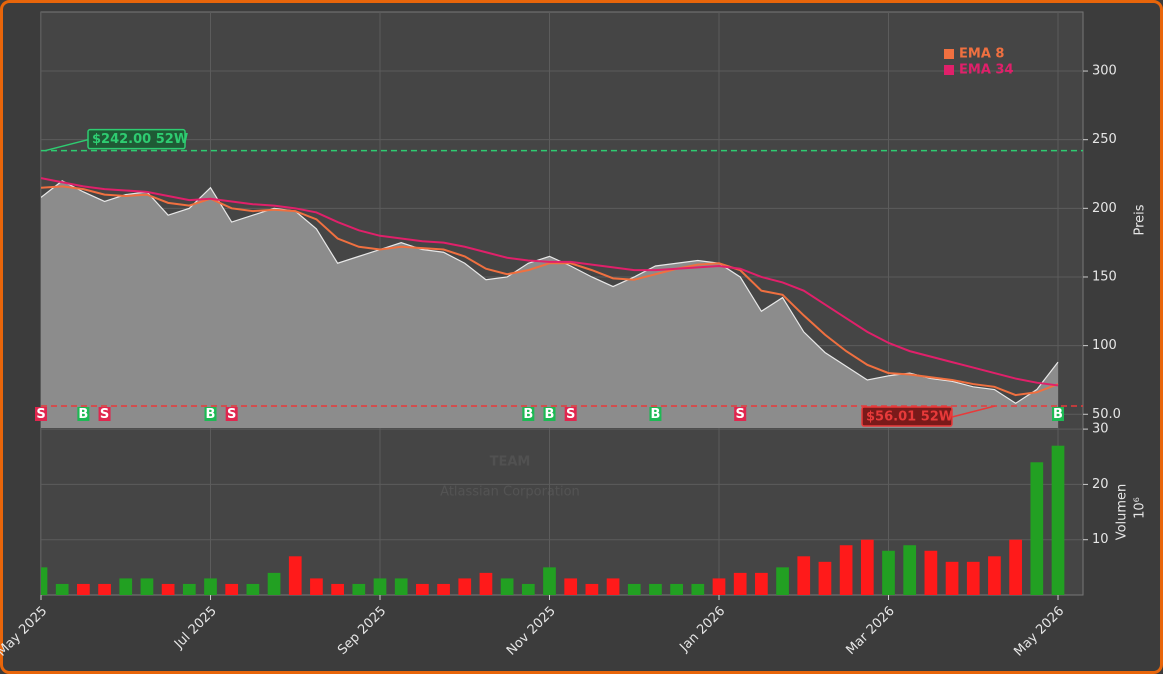  Describe the element at coordinates (1104, 139) in the screenshot. I see `y-tick-label: 250` at that location.